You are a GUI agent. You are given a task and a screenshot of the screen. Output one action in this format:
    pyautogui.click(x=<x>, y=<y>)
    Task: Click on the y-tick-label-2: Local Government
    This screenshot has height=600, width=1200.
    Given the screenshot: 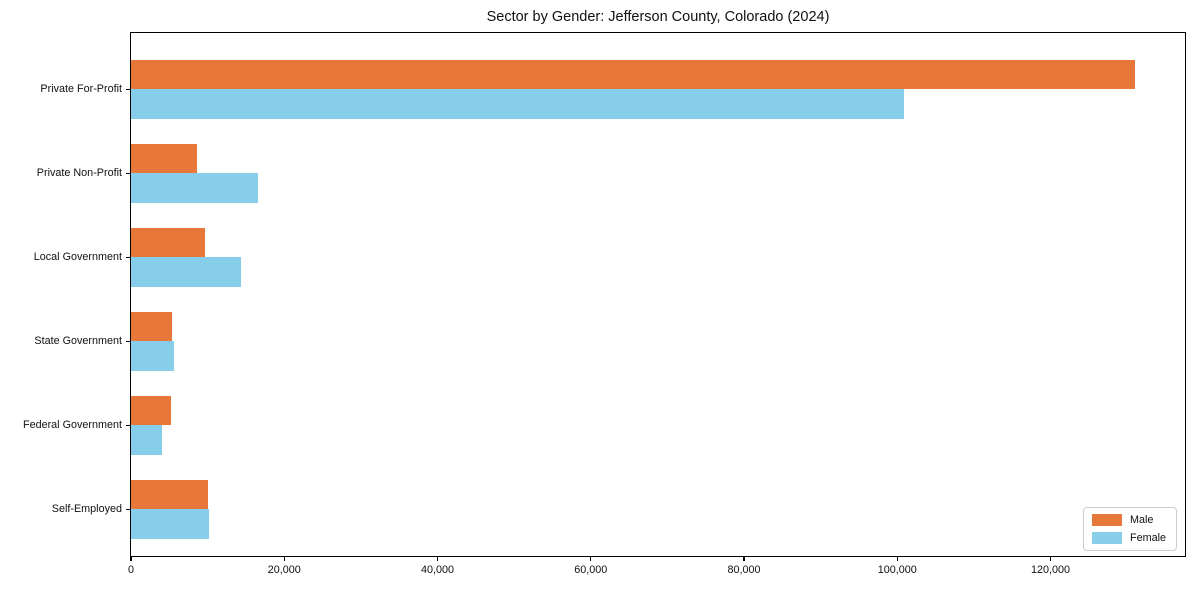 What is the action you would take?
    pyautogui.click(x=77, y=256)
    